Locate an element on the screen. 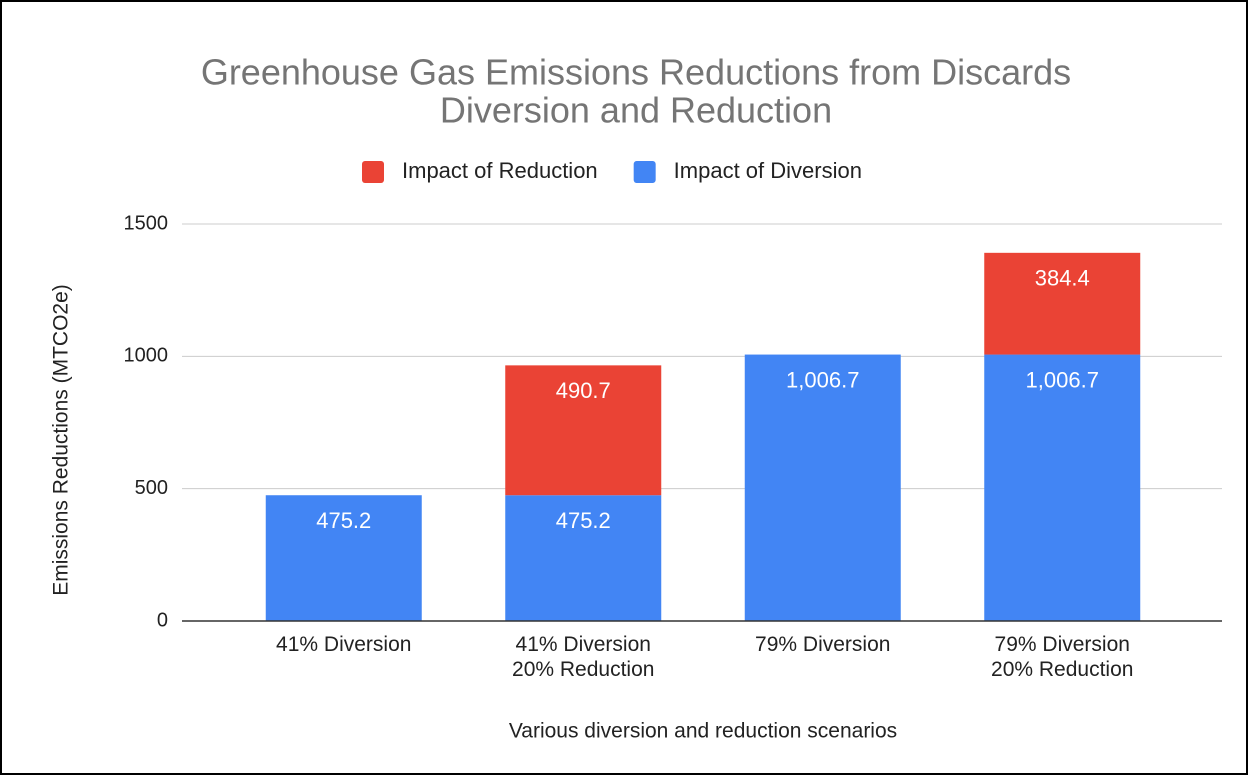  x-tick-label: 79% Diversion is located at coordinates (822, 644).